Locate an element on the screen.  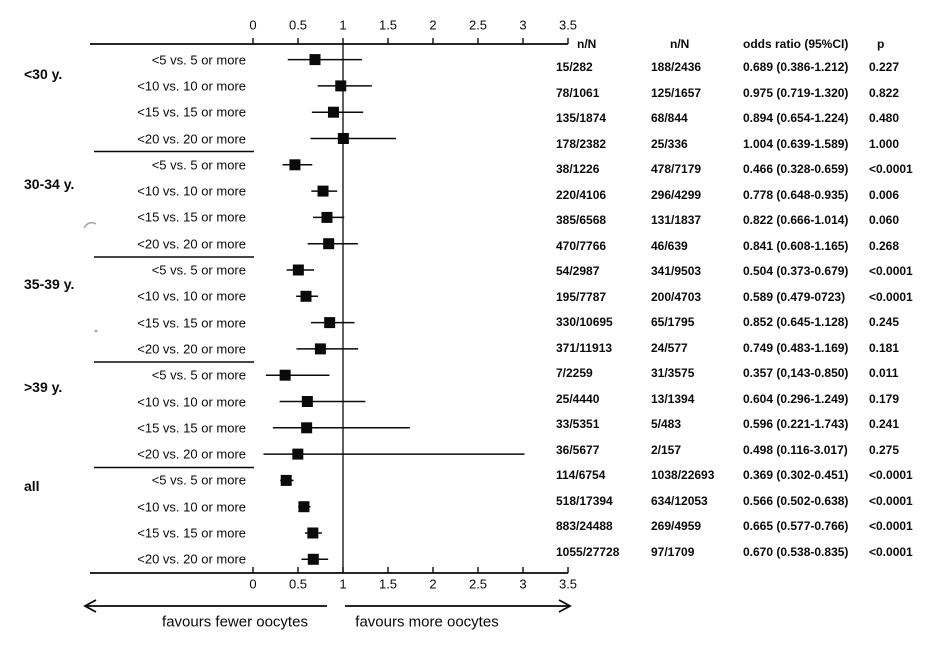
top-axis-tick-label: 1.5 is located at coordinates (388, 25).